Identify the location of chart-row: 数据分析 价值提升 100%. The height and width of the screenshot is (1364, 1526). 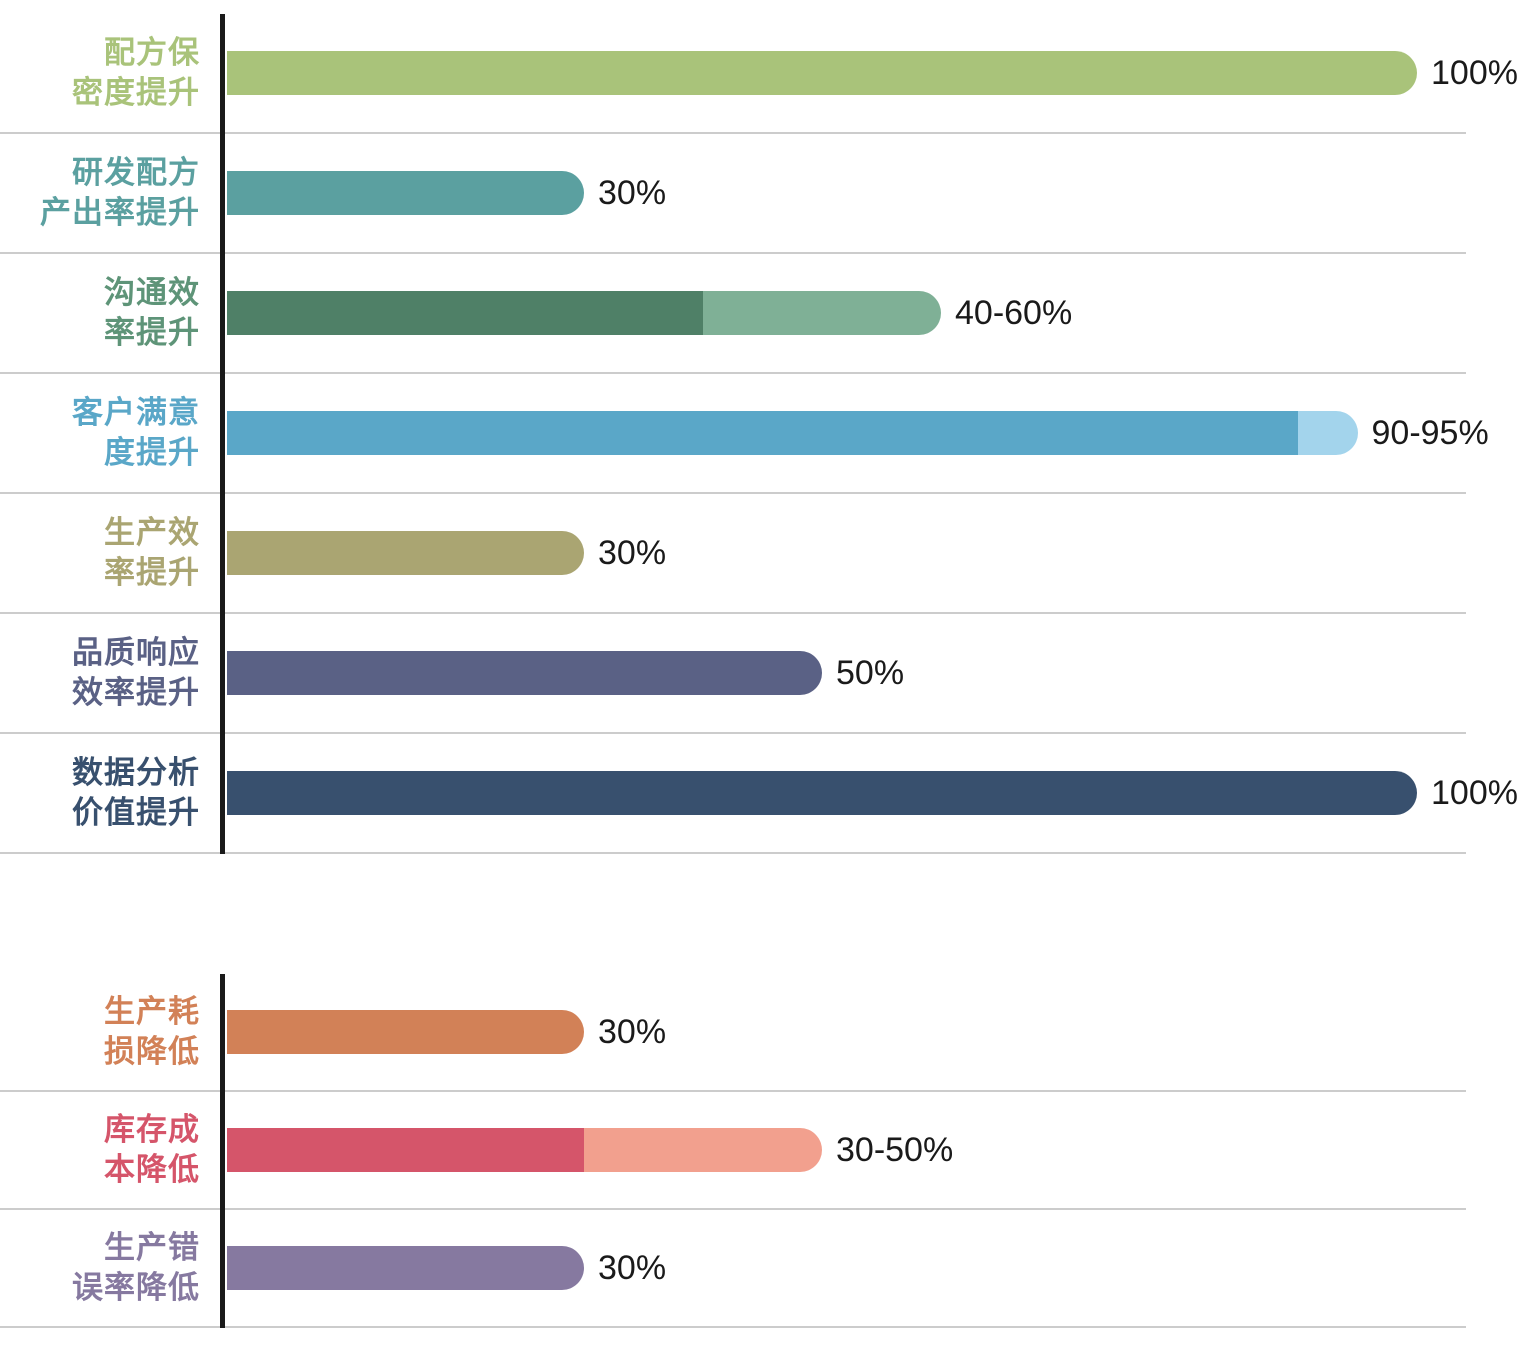
(759, 794).